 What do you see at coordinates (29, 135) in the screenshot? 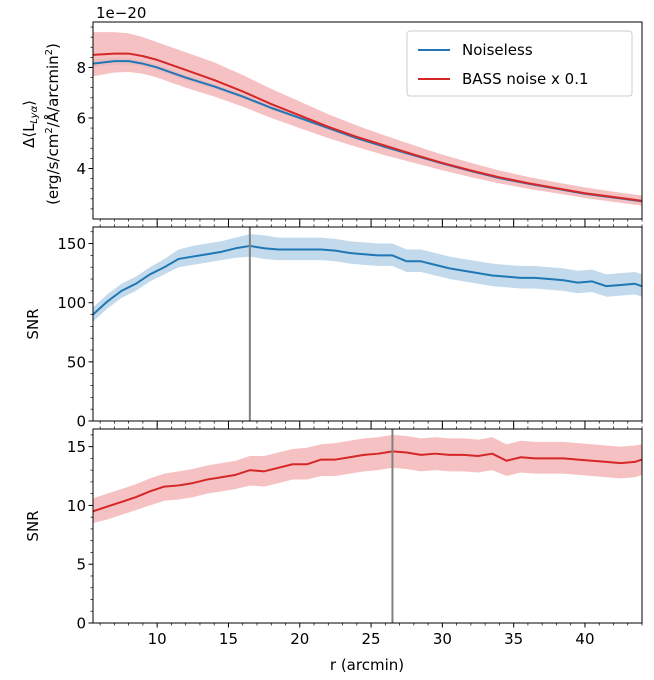
I see `ylabel-delta-part: Δ⟨L` at bounding box center [29, 135].